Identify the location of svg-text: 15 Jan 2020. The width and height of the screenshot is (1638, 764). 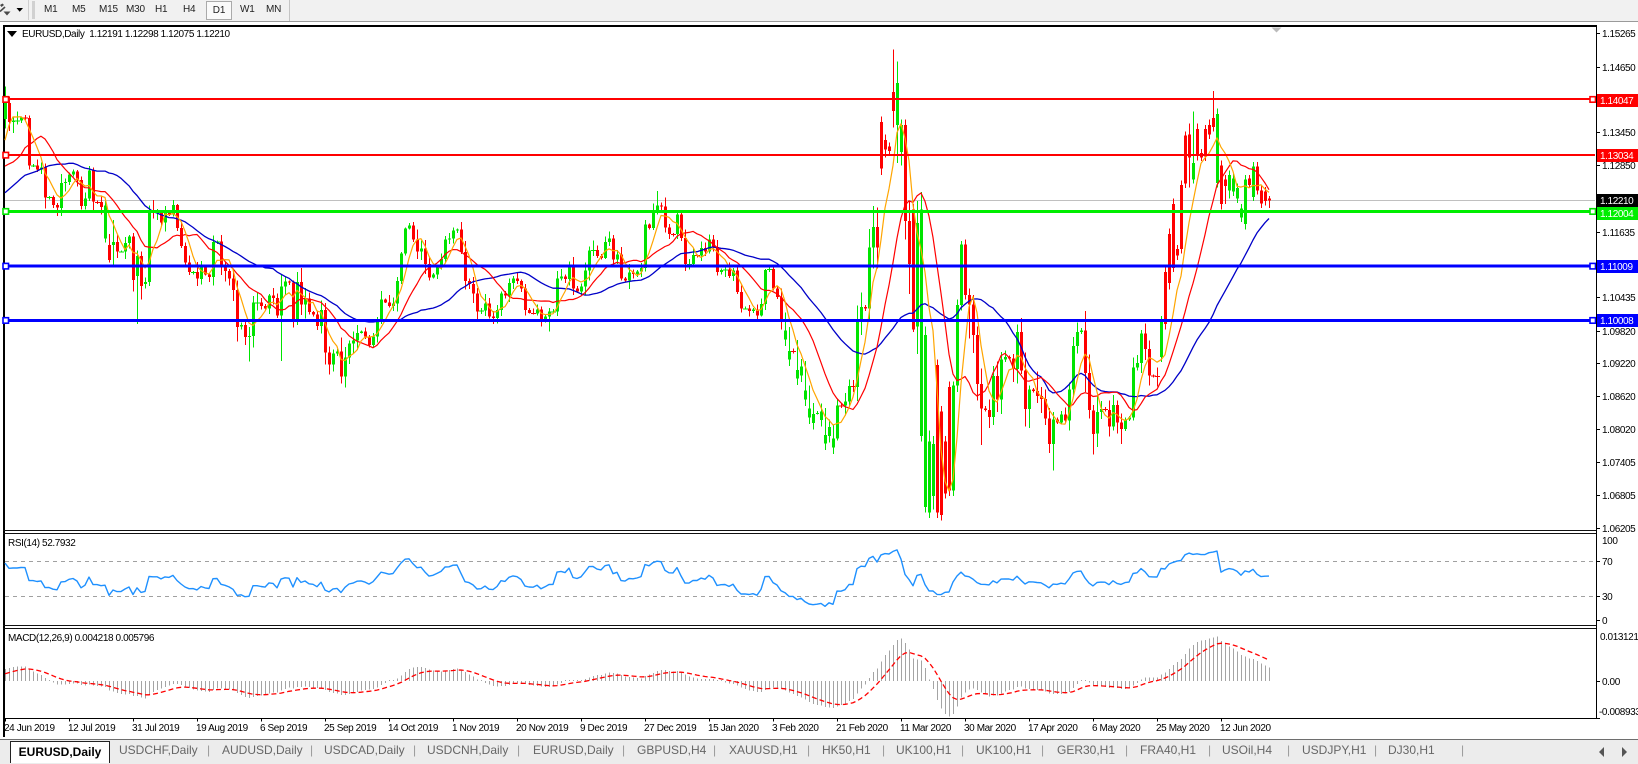
(733, 728).